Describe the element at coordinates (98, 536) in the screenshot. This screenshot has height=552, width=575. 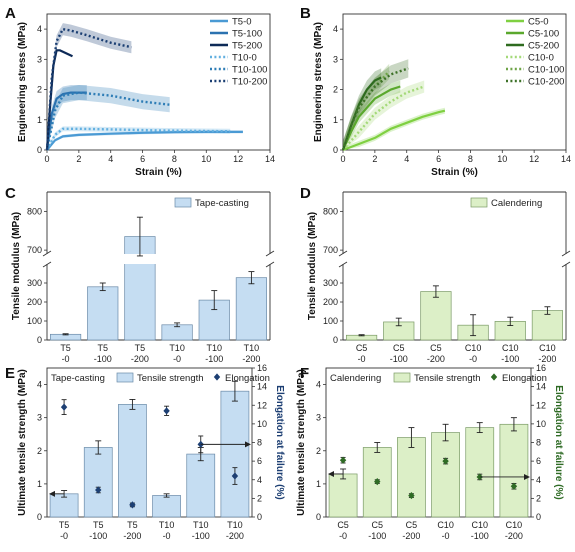
I see `category-label: -100` at that location.